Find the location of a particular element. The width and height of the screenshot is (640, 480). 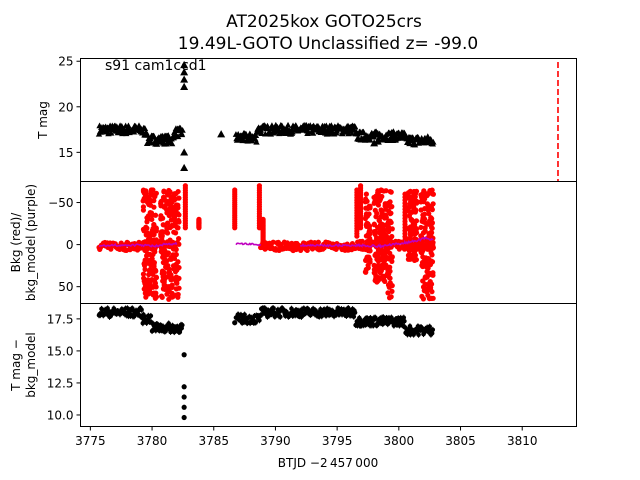

xtick-label: 3805 is located at coordinates (460, 441).